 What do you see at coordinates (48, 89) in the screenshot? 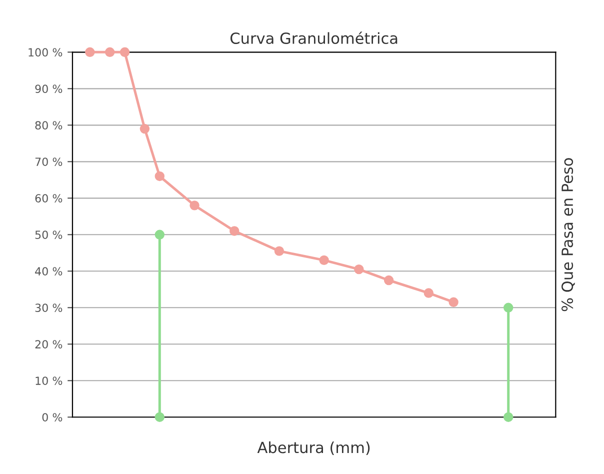
I see `y-tick-label: 90 %` at bounding box center [48, 89].